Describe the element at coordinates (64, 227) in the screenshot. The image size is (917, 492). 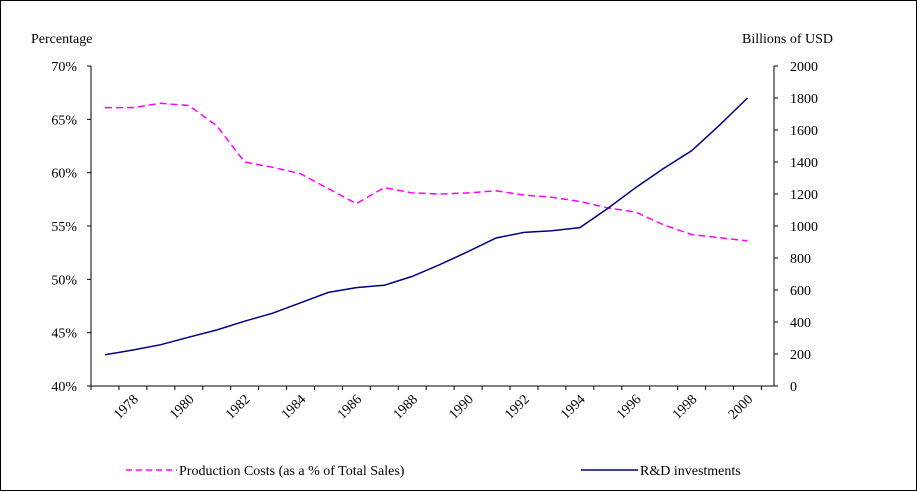
I see `left-tick-label: 55%` at that location.